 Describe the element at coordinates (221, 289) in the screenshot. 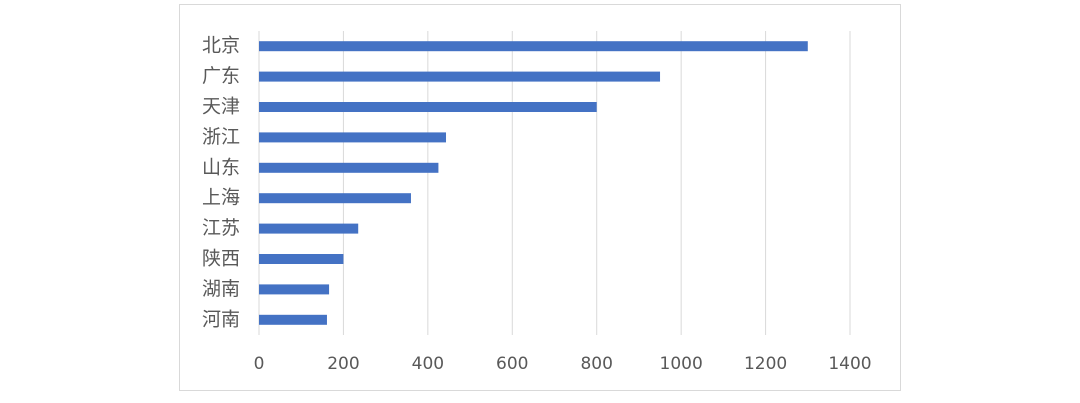

I see `y-tick-label: 湖南` at that location.